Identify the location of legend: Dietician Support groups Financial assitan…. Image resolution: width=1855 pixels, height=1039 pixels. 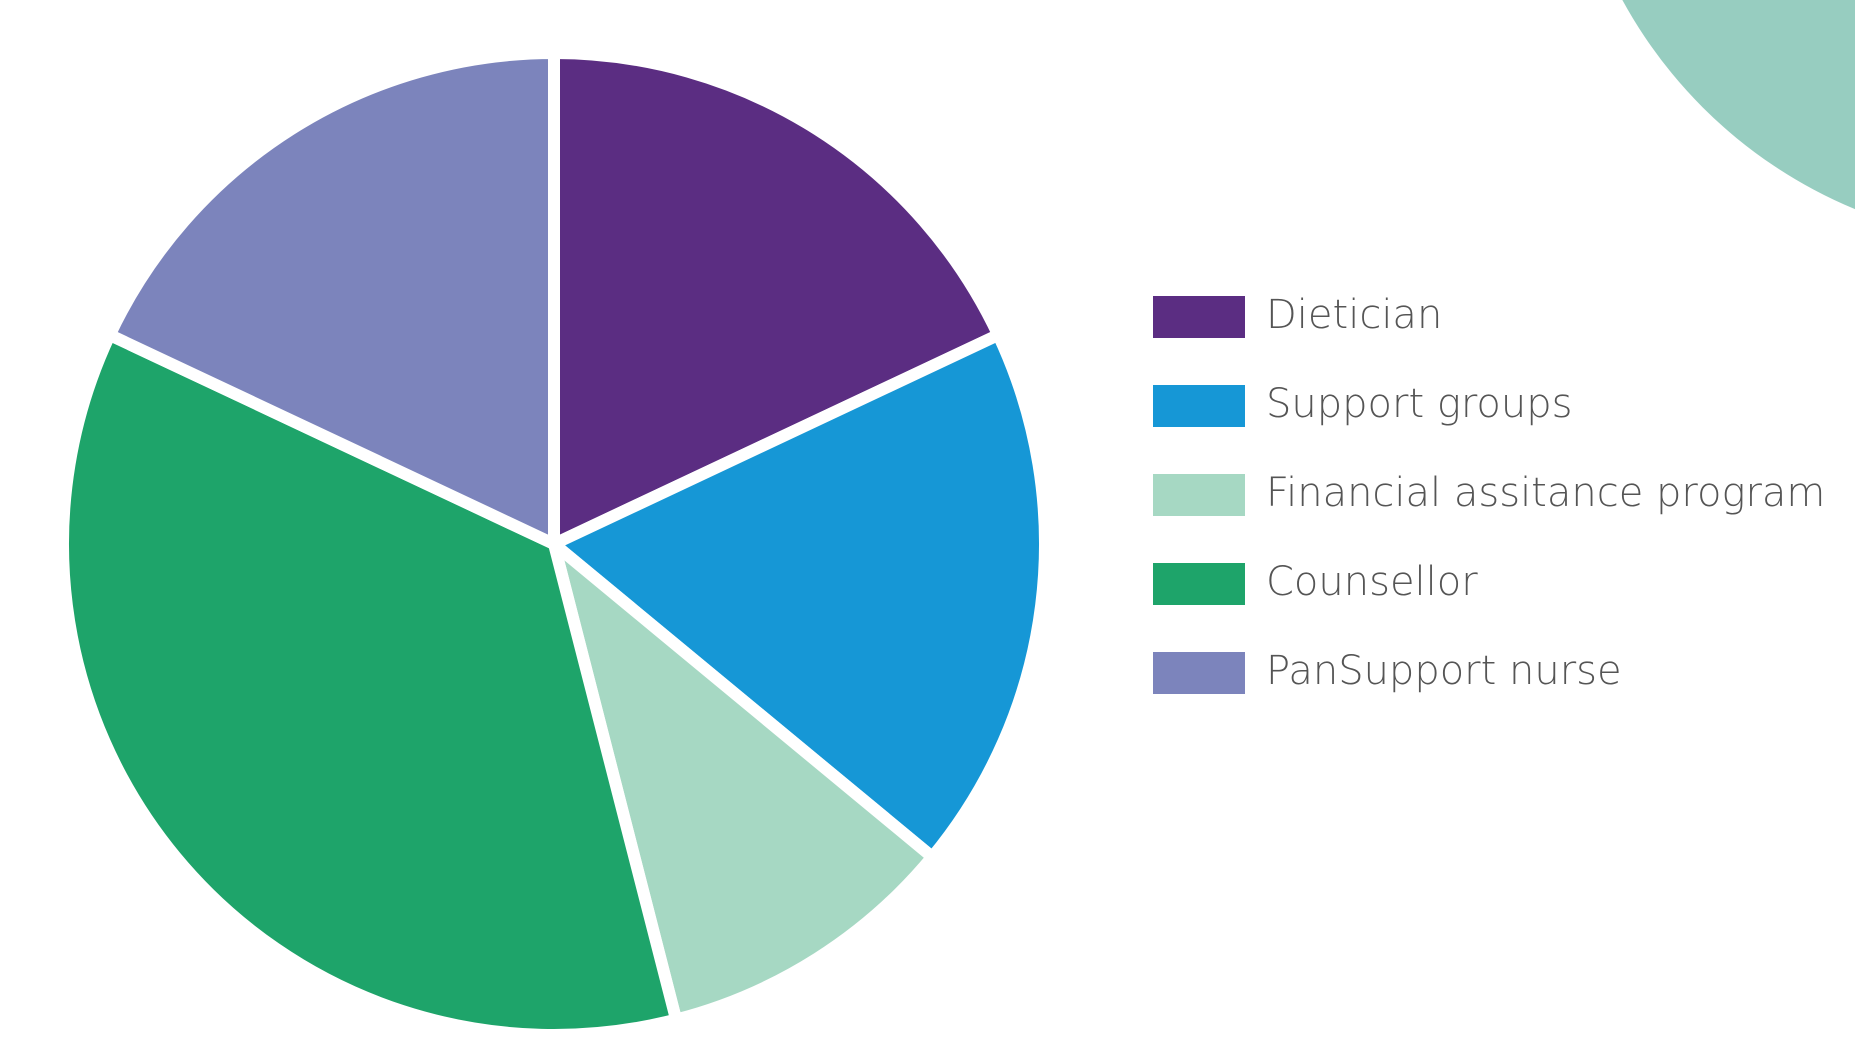
(1489, 493).